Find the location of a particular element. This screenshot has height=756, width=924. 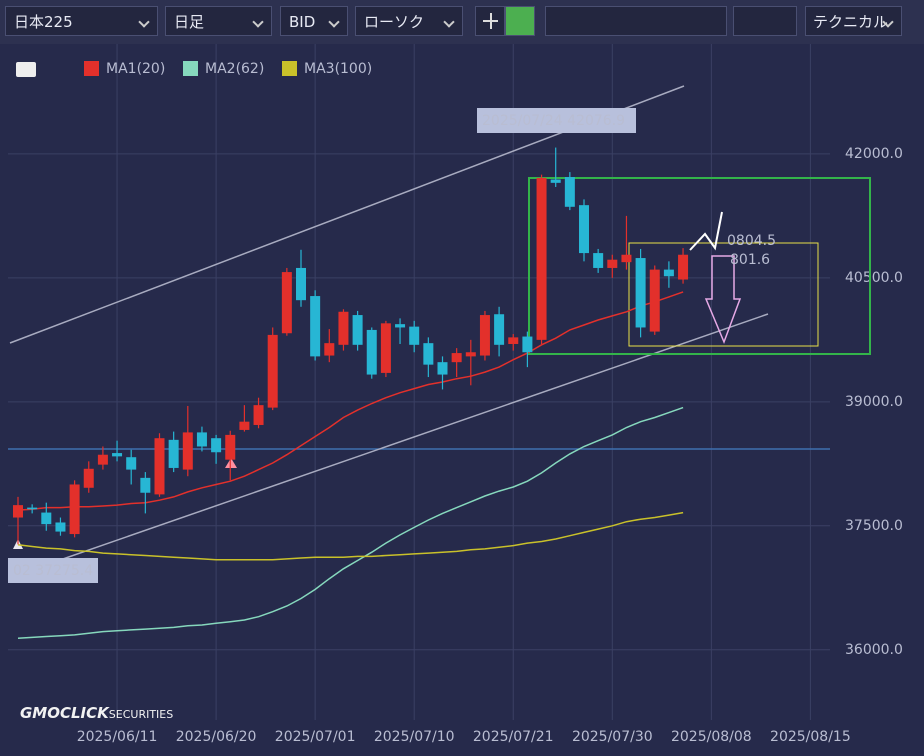

x-tick-label: 2025/07/30 is located at coordinates (612, 737).